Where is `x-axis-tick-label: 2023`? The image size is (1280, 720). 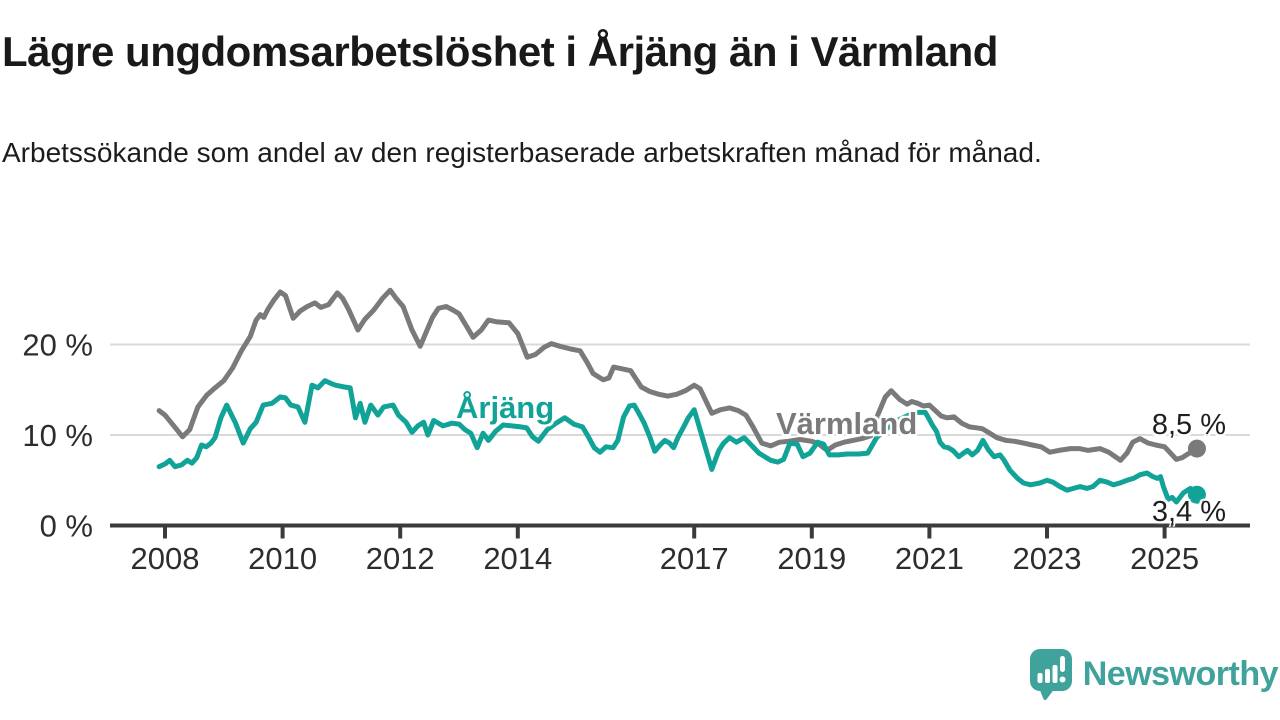
x-axis-tick-label: 2023 is located at coordinates (1047, 558).